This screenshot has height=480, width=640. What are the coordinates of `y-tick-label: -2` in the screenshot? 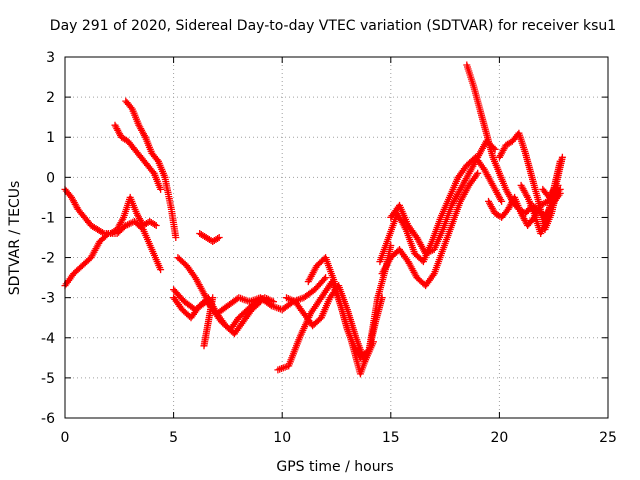 It's located at (48, 259).